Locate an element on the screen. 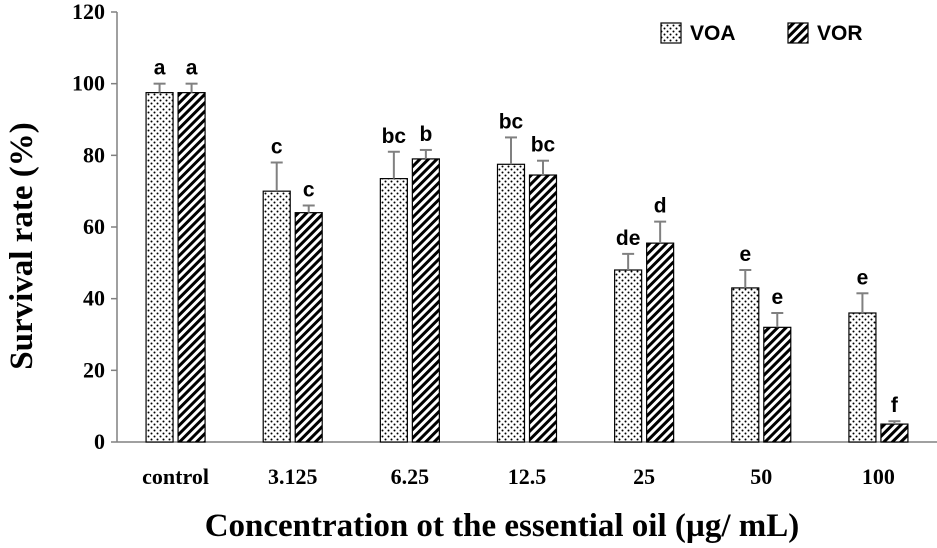  legend-swatch-vor is located at coordinates (798, 33).